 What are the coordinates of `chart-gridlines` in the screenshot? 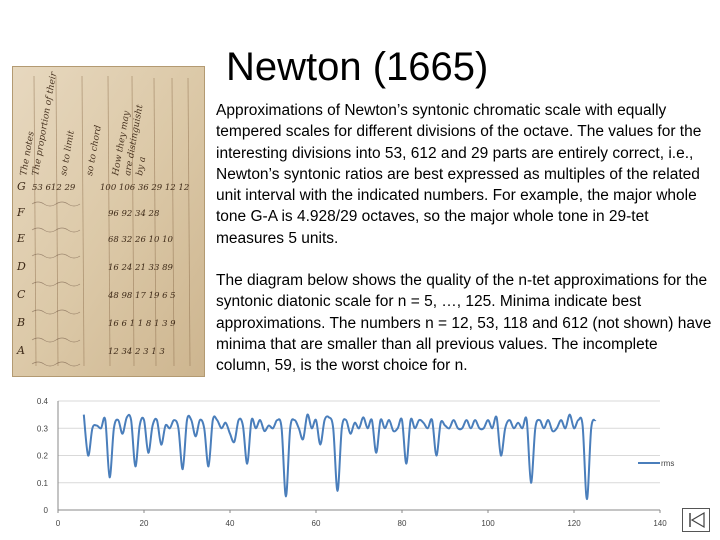 It's located at (359, 442).